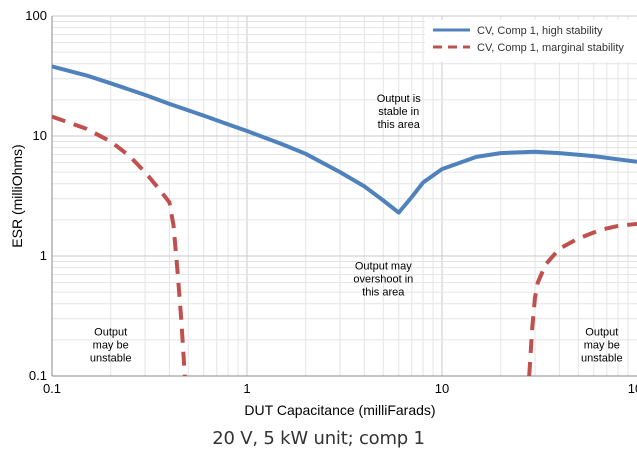 The width and height of the screenshot is (637, 460). I want to click on chart-caption: 20 V, 5 kW unit; comp 1, so click(318, 438).